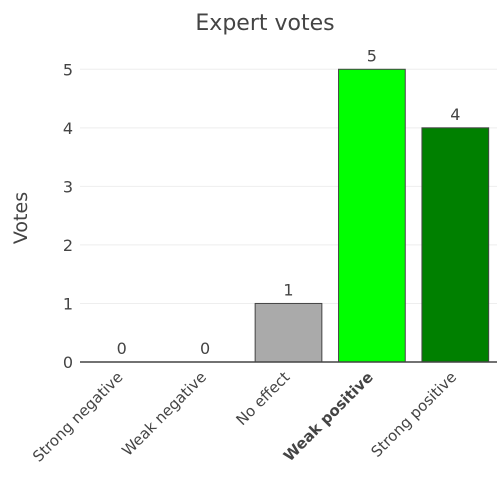  I want to click on x-tick-label: Strong positive, so click(413, 414).